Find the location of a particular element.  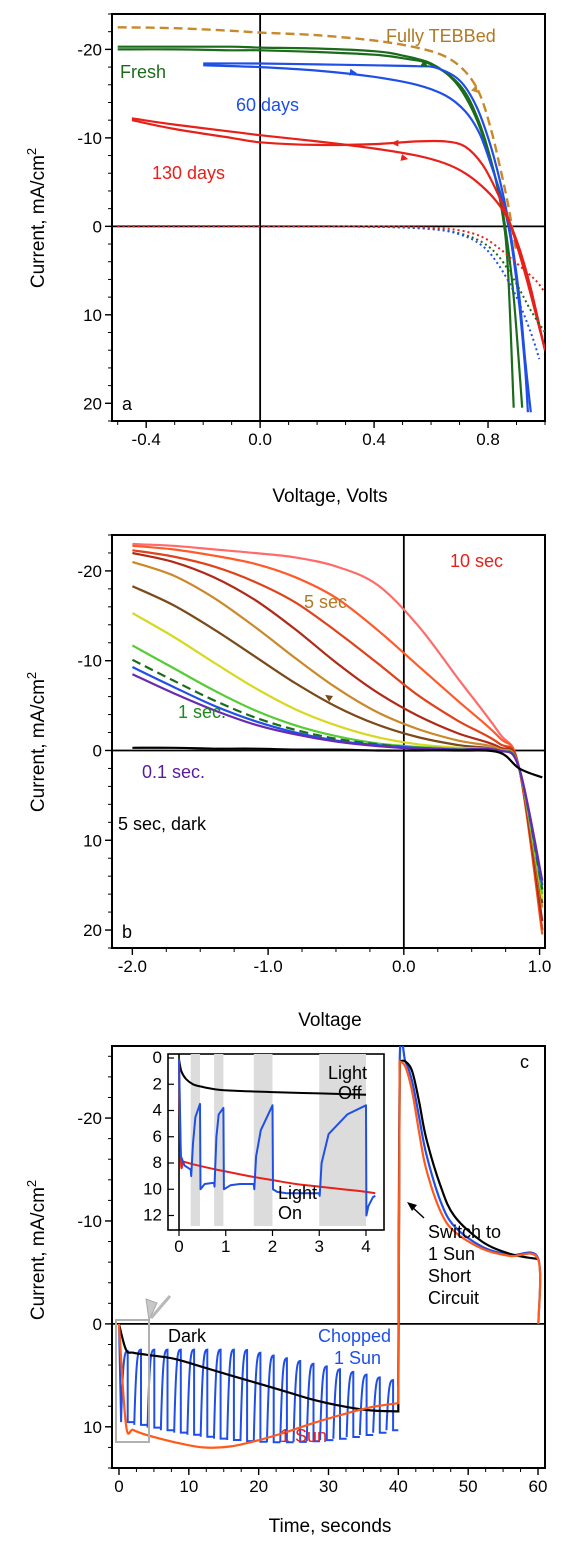

series-fully-tebbed is located at coordinates (317, 140).